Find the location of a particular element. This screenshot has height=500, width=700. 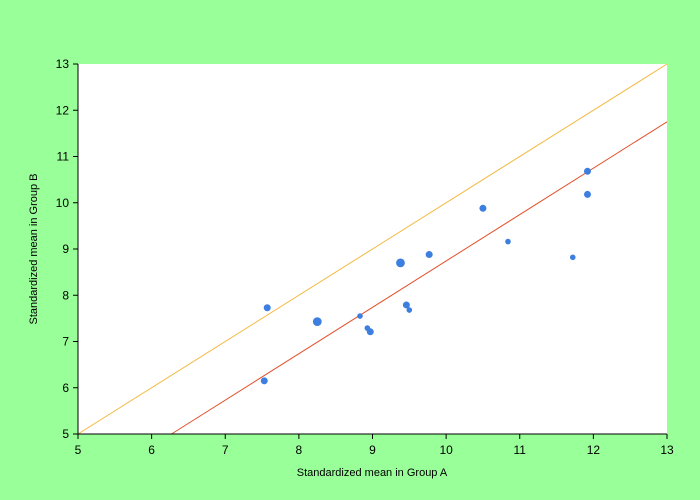

x-tick-label: 11 is located at coordinates (520, 450).